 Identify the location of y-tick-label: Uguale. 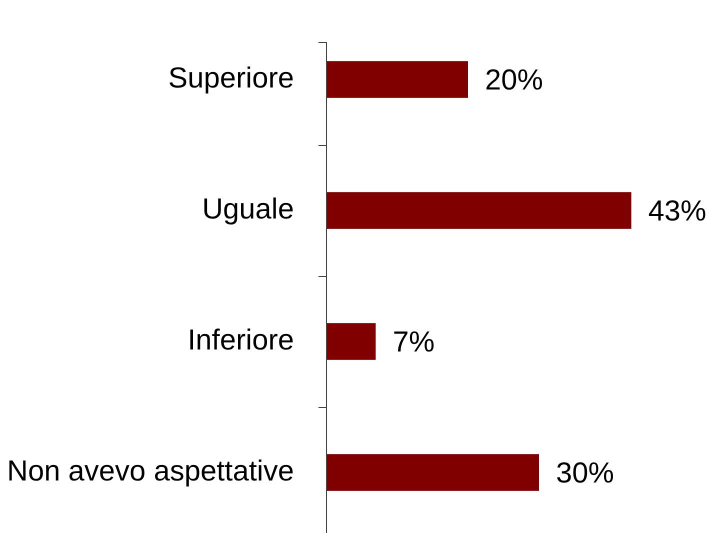
(248, 210).